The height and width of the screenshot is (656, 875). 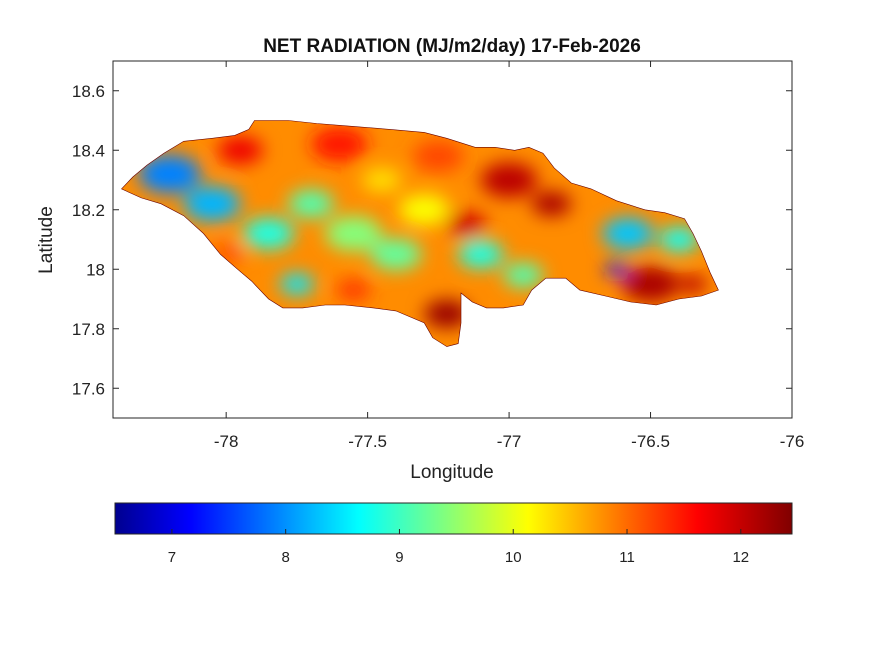 What do you see at coordinates (513, 557) in the screenshot?
I see `colorbar-tick-label: 10` at bounding box center [513, 557].